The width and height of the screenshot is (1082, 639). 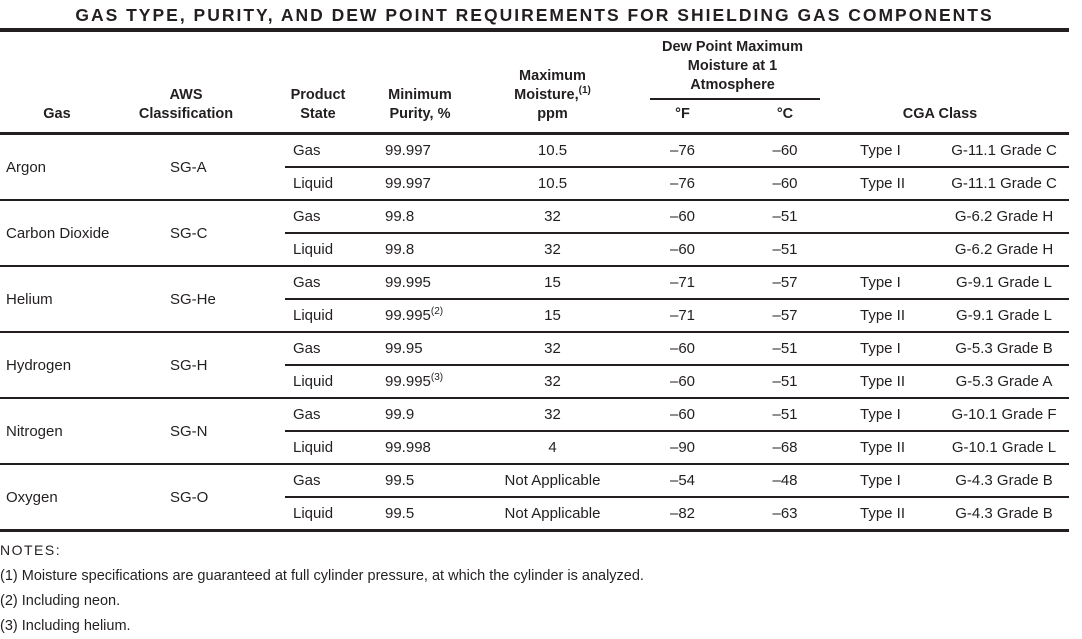 I want to click on cell-cga-grade: G-9.1 Grade L, so click(x=1004, y=315).